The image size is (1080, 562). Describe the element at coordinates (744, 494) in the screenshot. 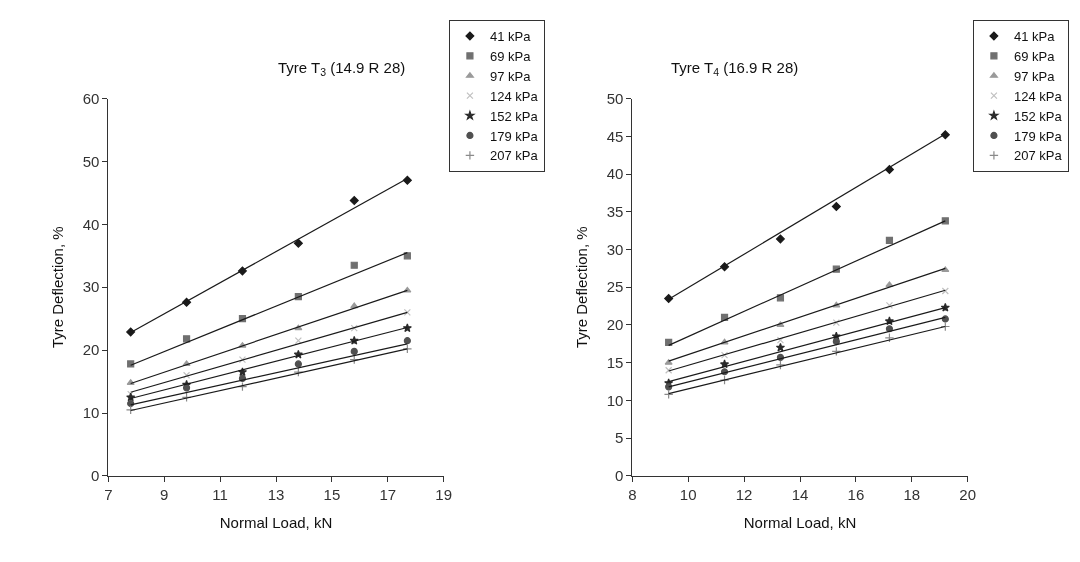

I see `x-tick-label: 12` at that location.